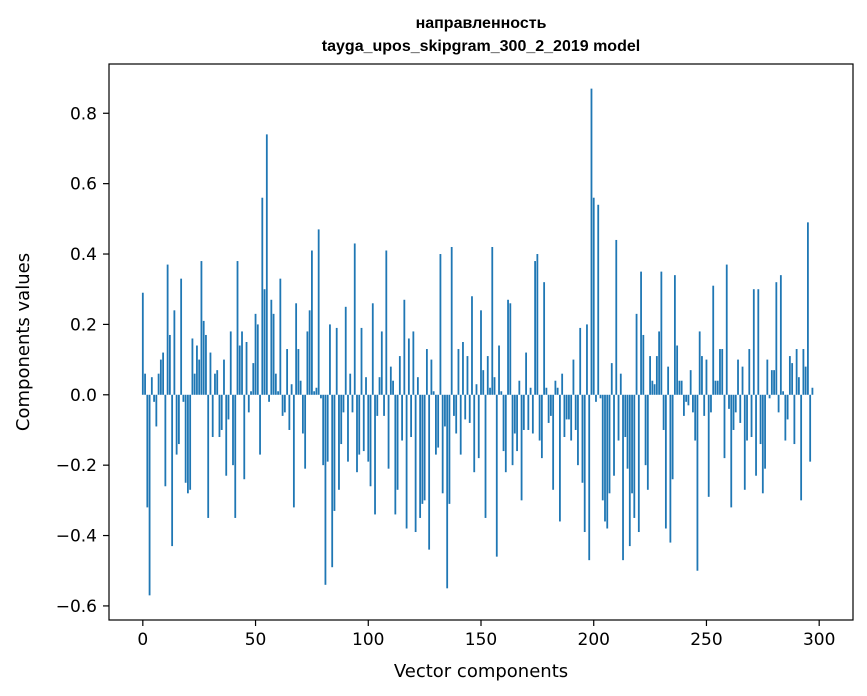 The width and height of the screenshot is (867, 696). Describe the element at coordinates (481, 23) in the screenshot. I see `chart-title-line1: направленность` at that location.